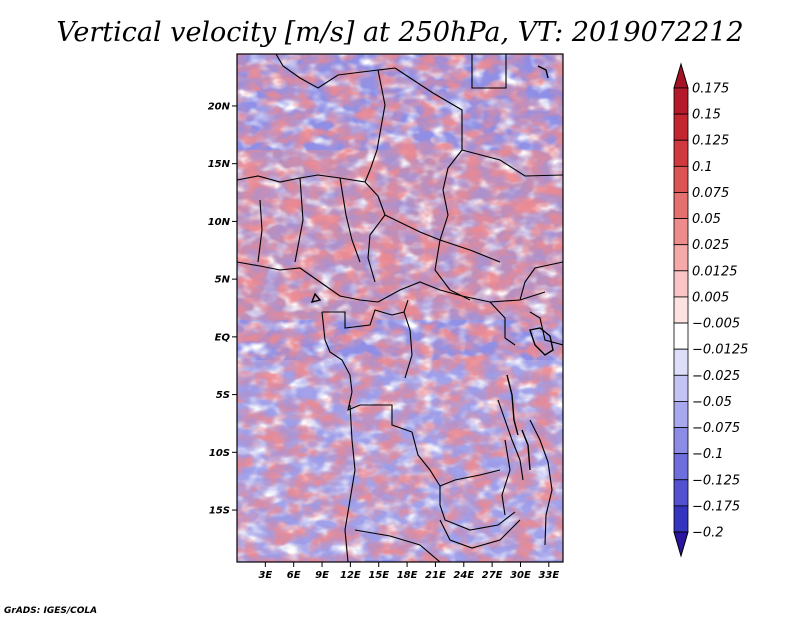  What do you see at coordinates (708, 454) in the screenshot?
I see `colorbar-label: −0.1` at bounding box center [708, 454].